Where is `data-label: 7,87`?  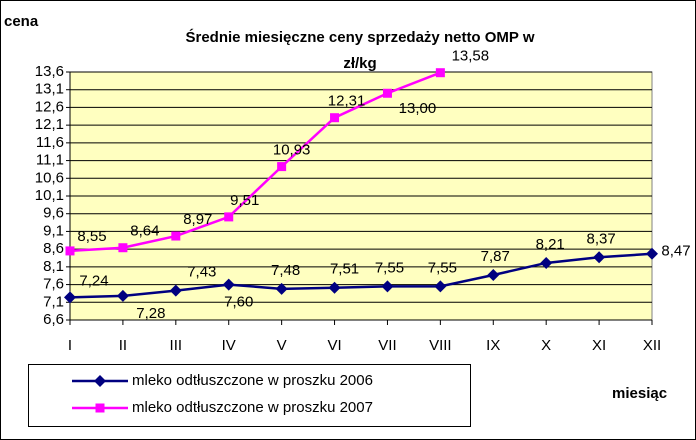 data-label: 7,87 is located at coordinates (495, 256).